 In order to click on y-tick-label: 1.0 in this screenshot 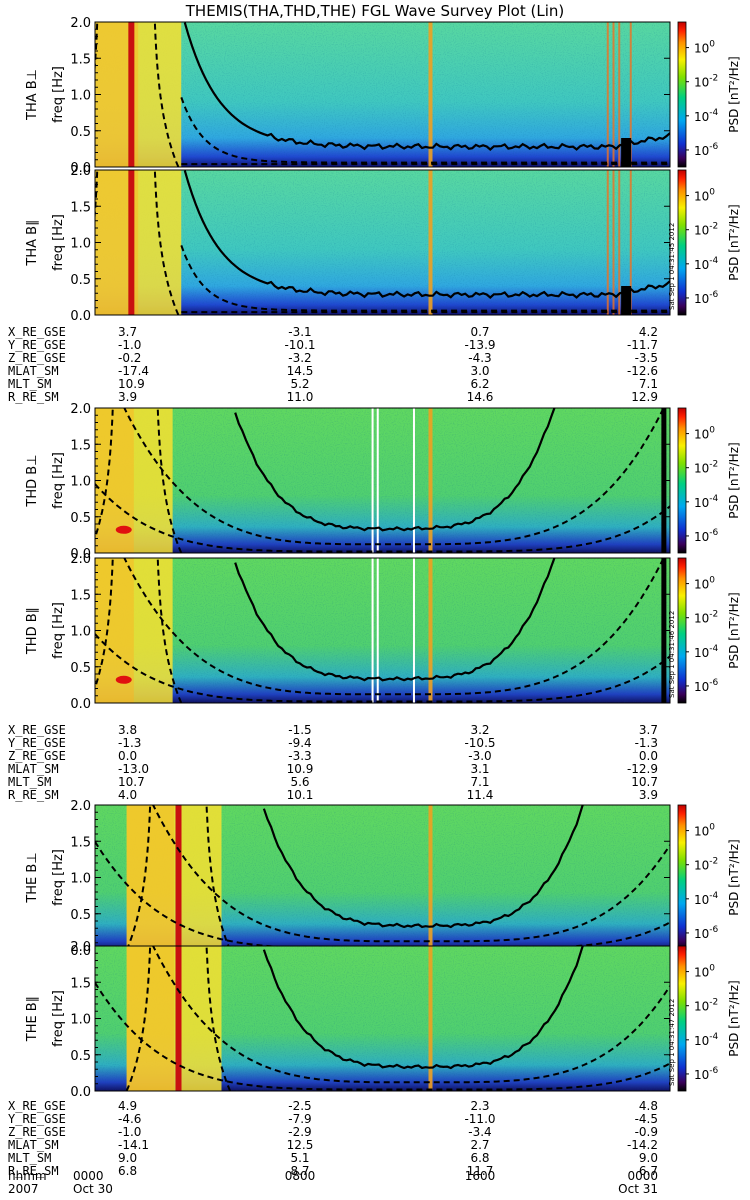, I will do `click(80, 879)`.